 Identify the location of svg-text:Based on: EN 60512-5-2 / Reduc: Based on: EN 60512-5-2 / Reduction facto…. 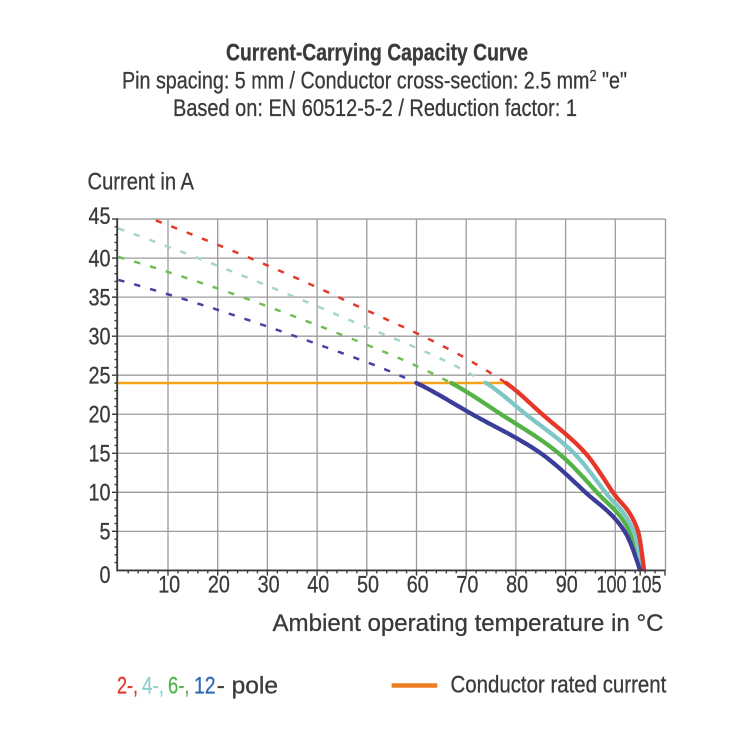
(375, 108).